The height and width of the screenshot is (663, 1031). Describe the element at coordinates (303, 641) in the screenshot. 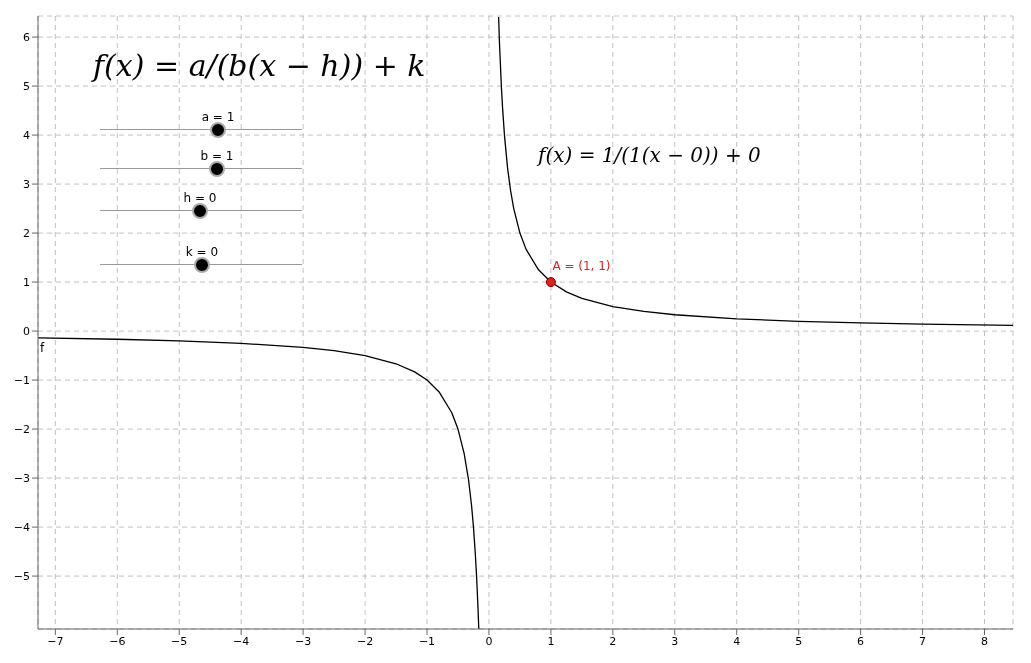

I see `x-tick-label: −3` at that location.